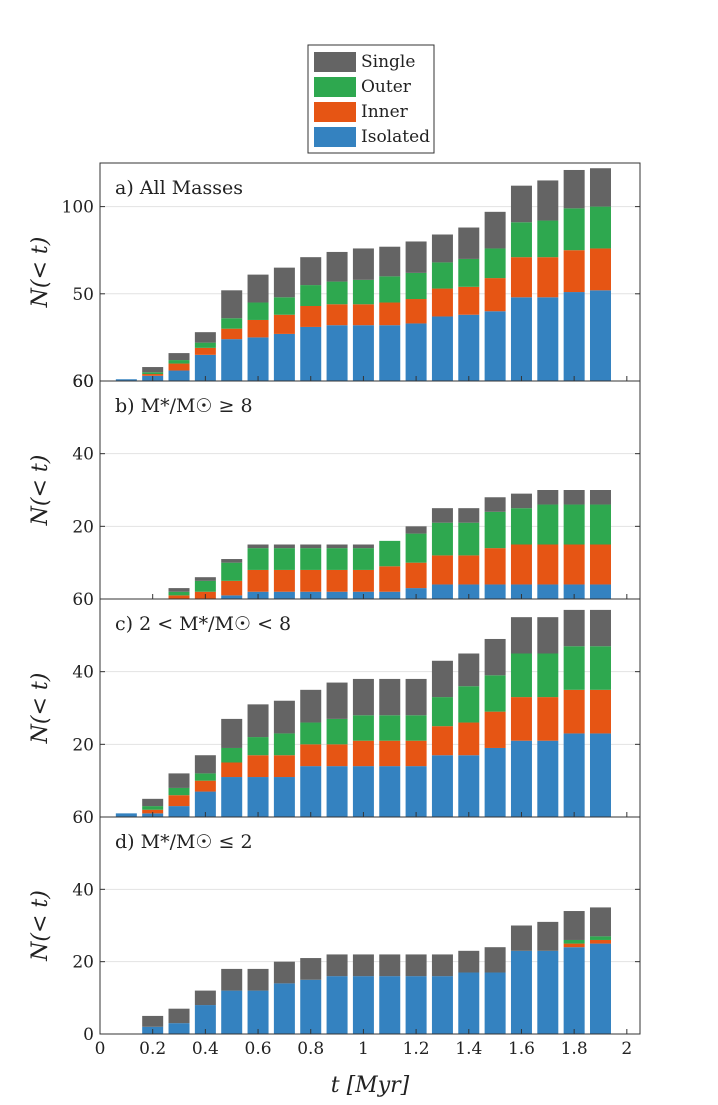  I want to click on legend-label-single: Single, so click(388, 62).